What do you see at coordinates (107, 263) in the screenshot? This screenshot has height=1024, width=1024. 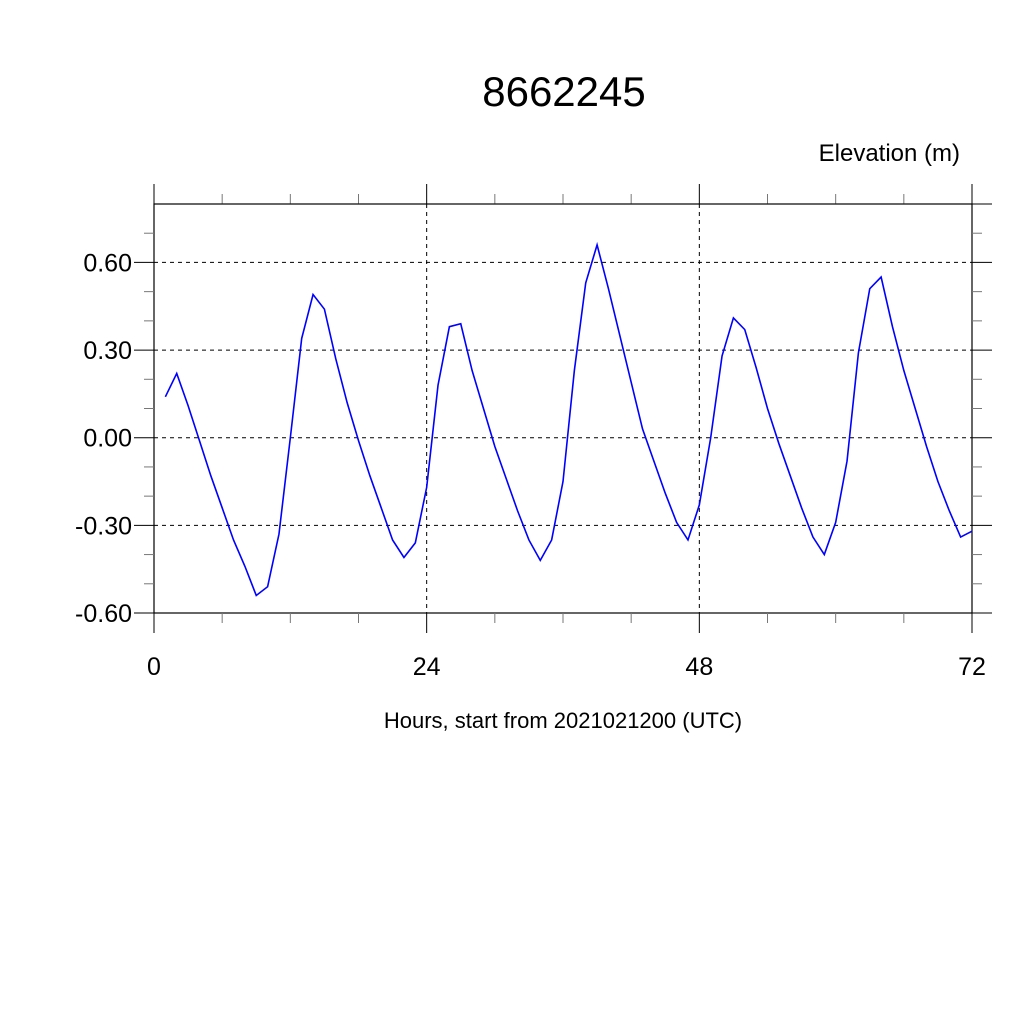 I see `y-tick-label: 0.60` at bounding box center [107, 263].